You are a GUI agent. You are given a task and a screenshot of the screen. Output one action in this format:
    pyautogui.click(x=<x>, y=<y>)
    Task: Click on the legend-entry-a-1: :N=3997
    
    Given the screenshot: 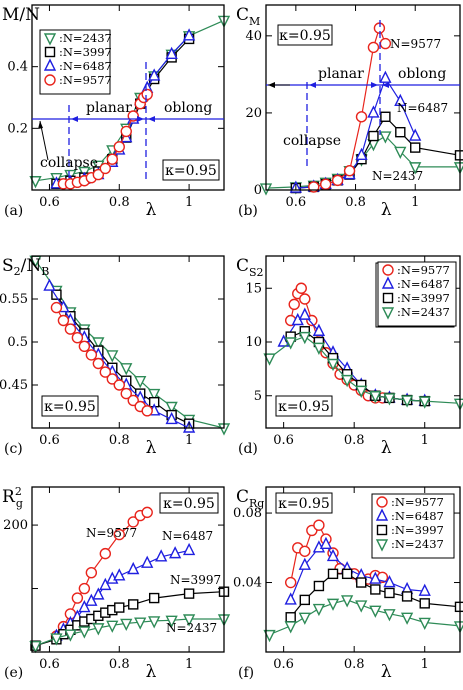 What is the action you would take?
    pyautogui.click(x=85, y=52)
    